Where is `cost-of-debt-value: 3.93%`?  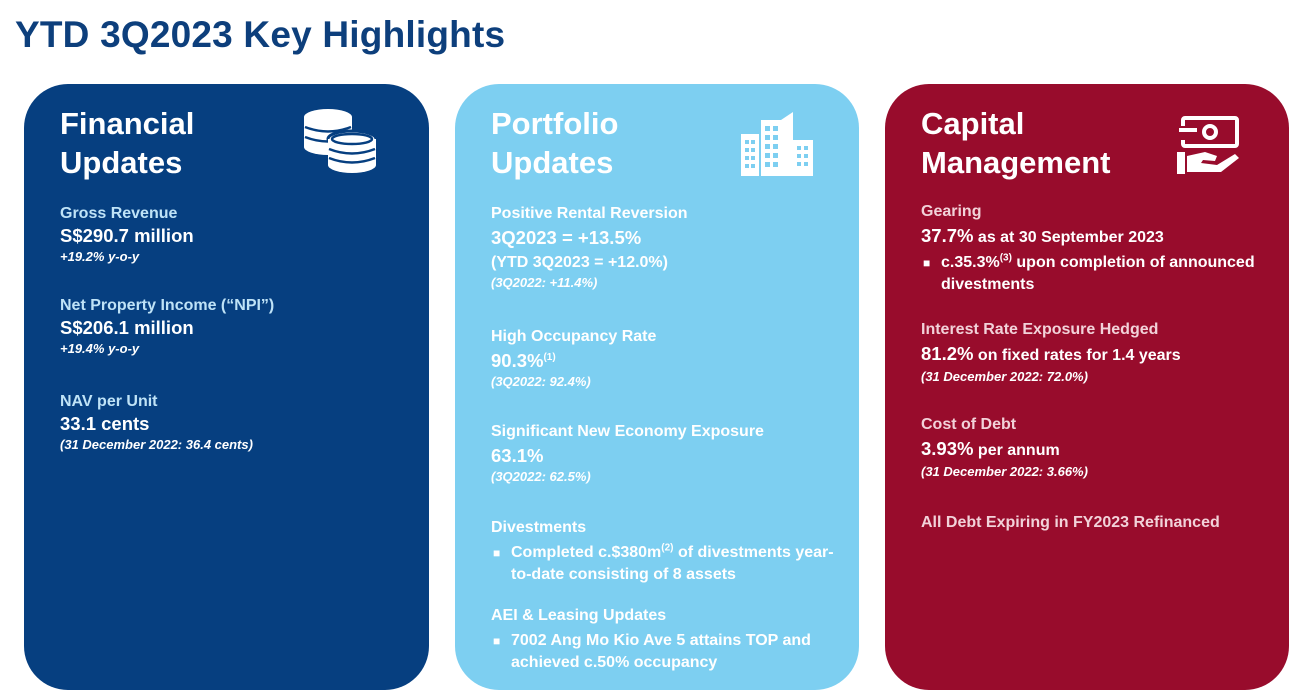 cost-of-debt-value: 3.93% is located at coordinates (947, 448).